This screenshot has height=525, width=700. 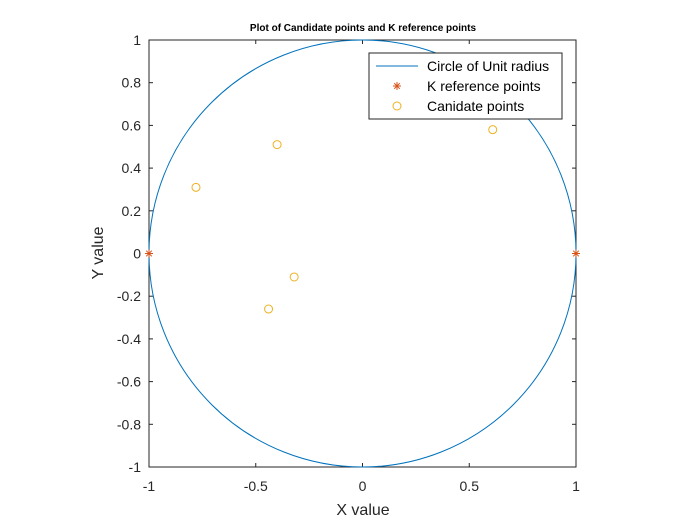 I want to click on y-tick-label: -0.2, so click(x=129, y=296).